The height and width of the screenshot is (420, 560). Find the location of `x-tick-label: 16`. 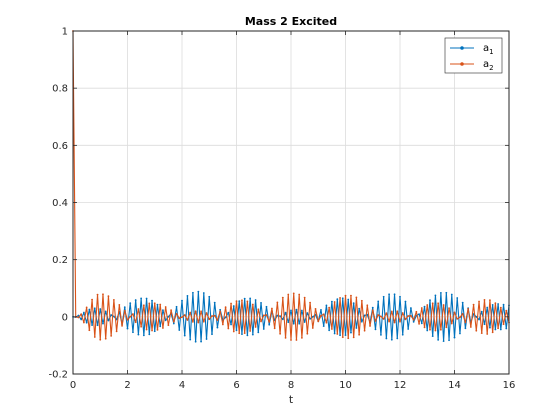

x-tick-label: 16 is located at coordinates (509, 385).